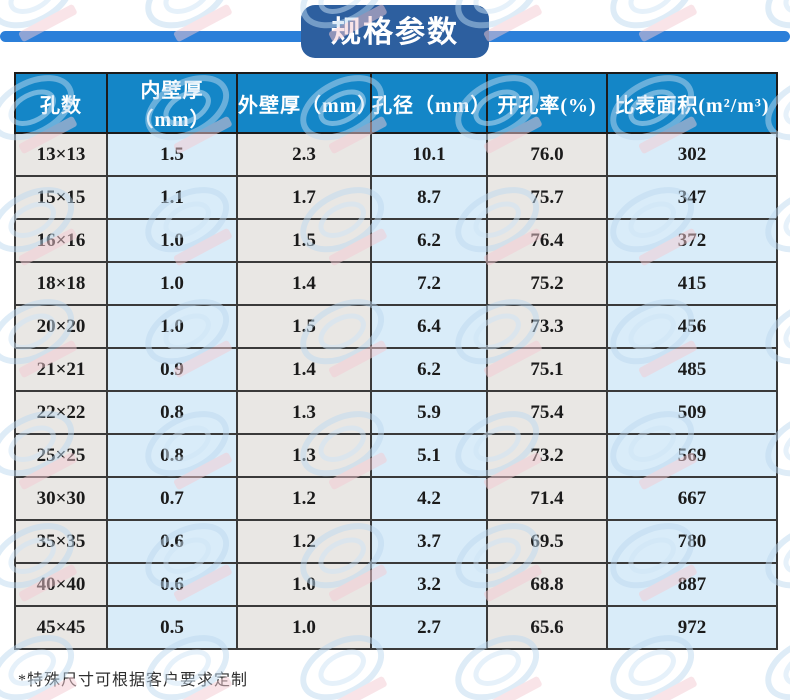 Image resolution: width=790 pixels, height=700 pixels. What do you see at coordinates (61, 283) in the screenshot?
I see `hole-count-cell: 18×18` at bounding box center [61, 283].